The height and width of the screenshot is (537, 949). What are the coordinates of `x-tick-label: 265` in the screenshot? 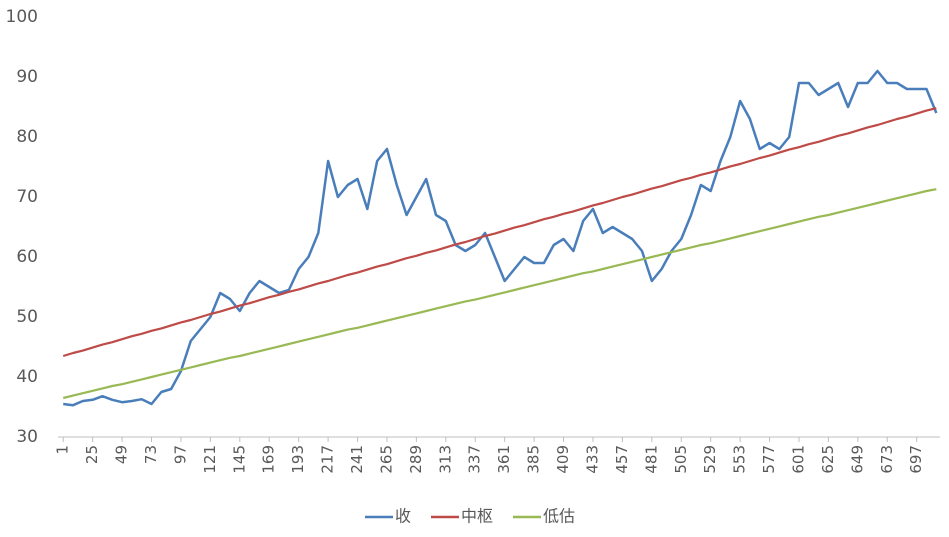 It's located at (386, 459).